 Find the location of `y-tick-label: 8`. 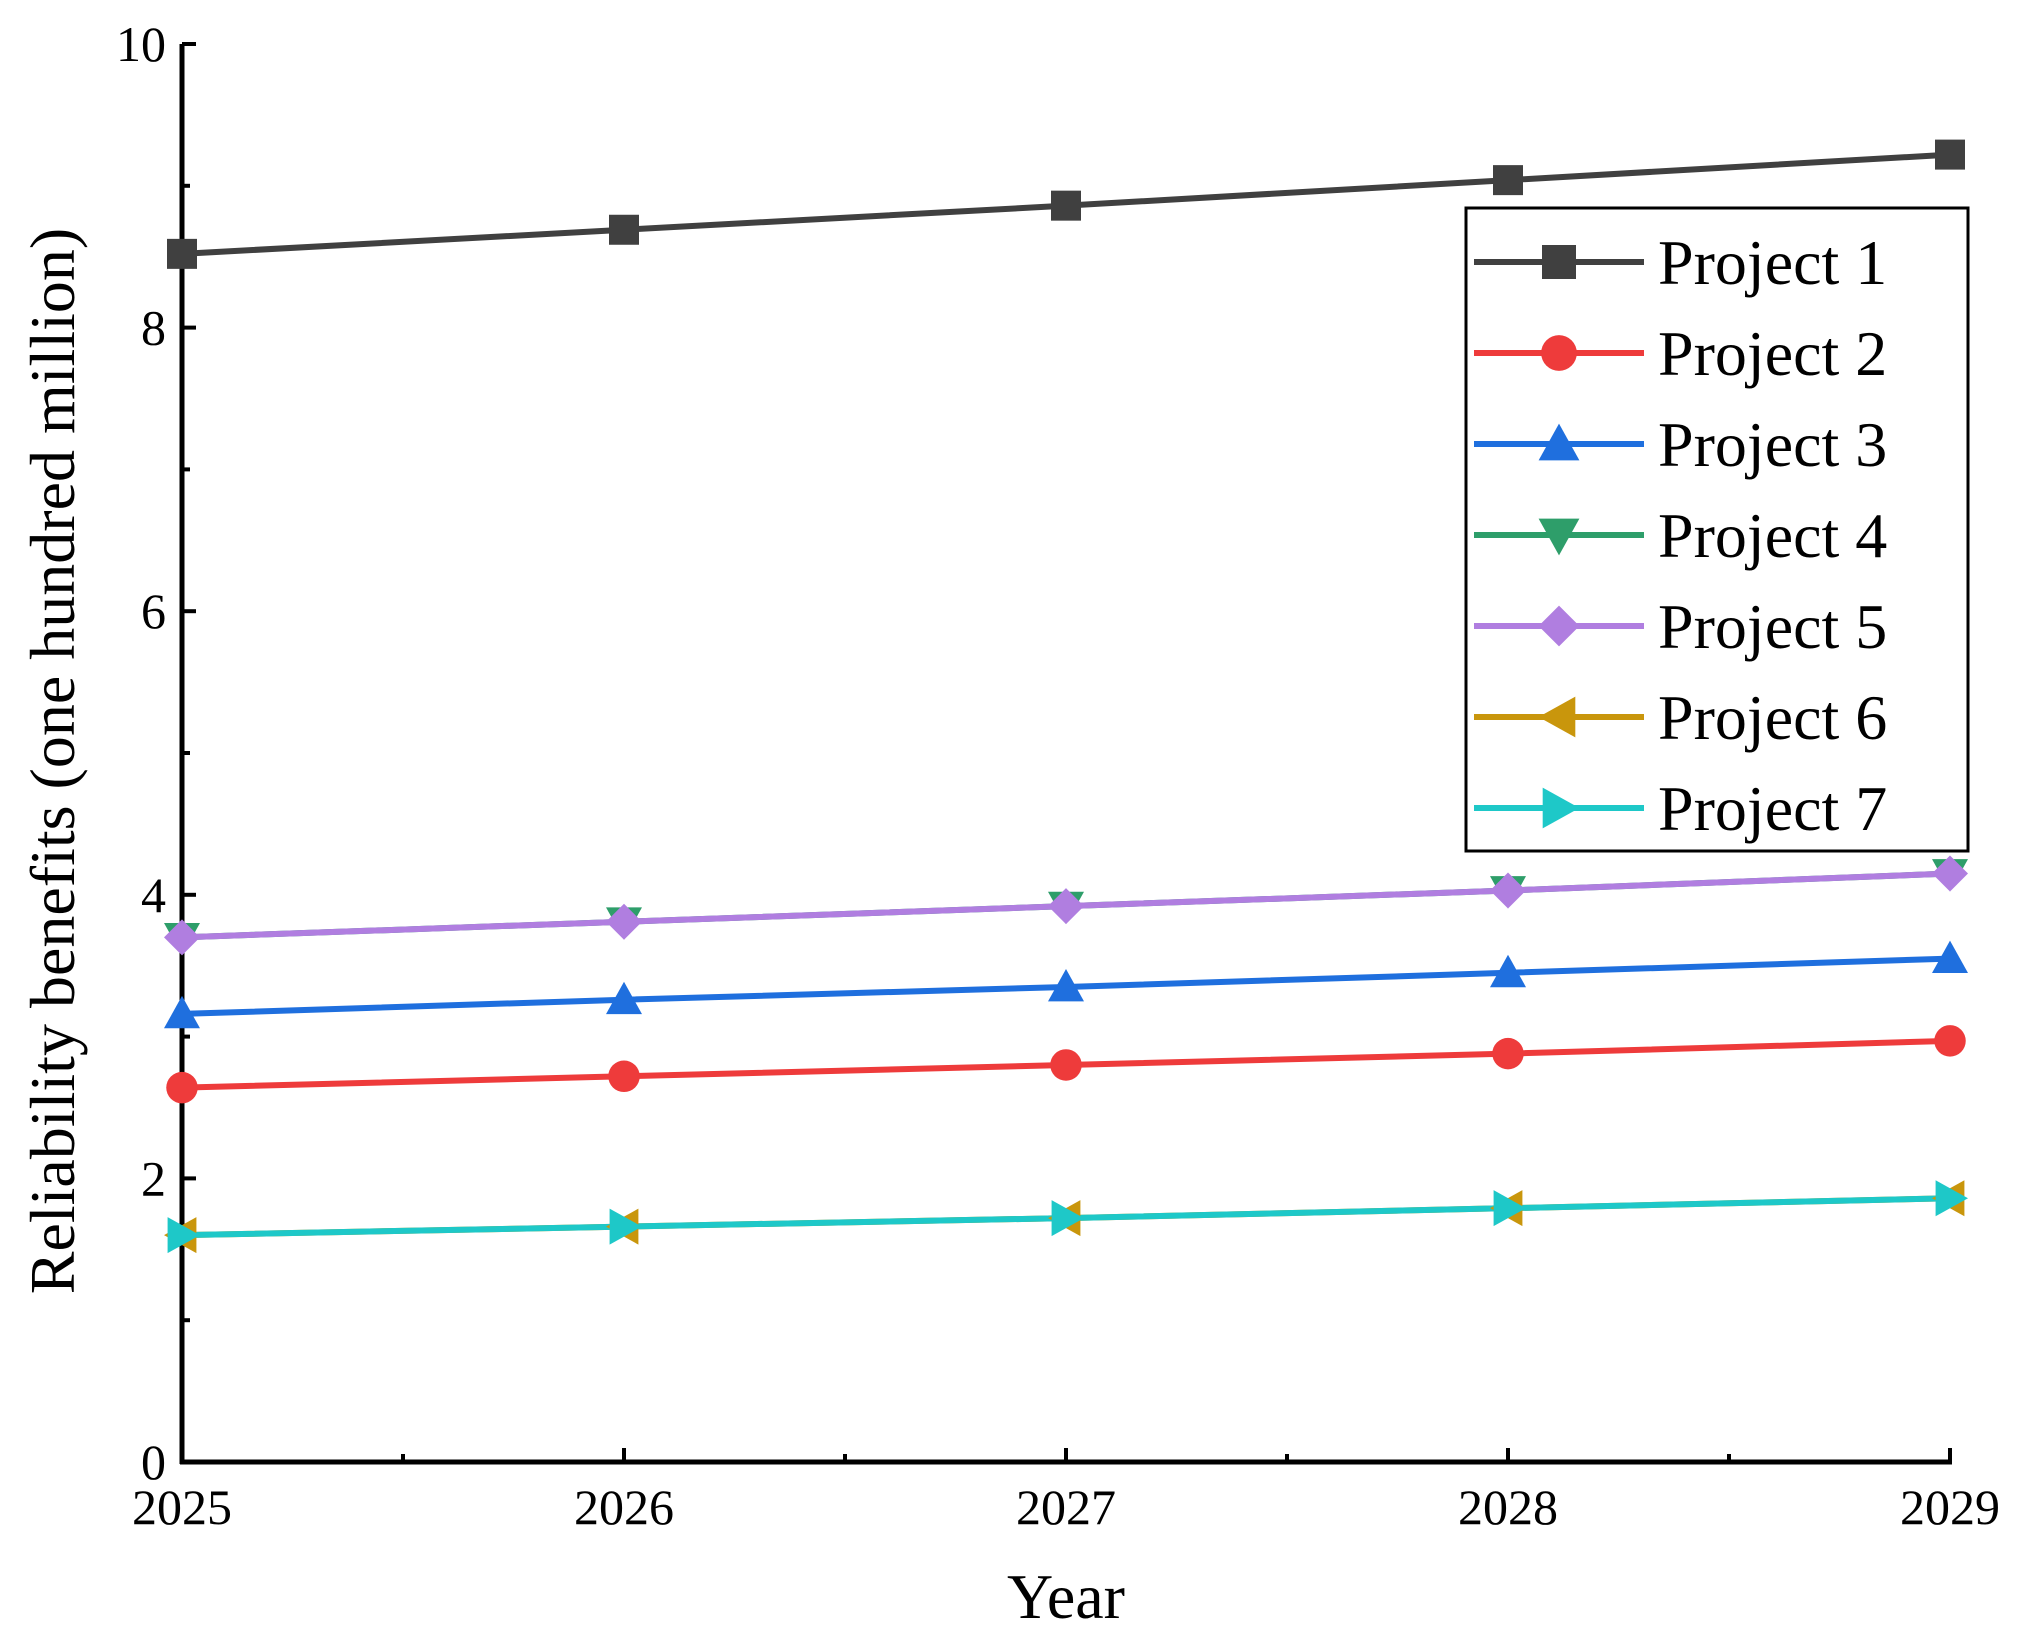

y-tick-label: 8 is located at coordinates (153, 328).